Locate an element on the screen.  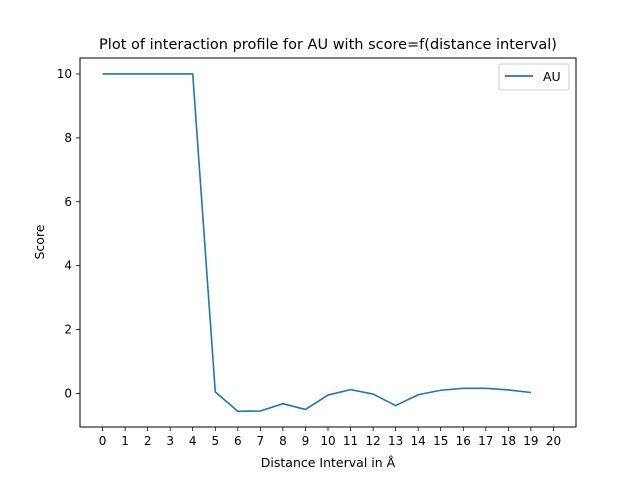
x-axis-label: Distance Interval in Å is located at coordinates (328, 462).